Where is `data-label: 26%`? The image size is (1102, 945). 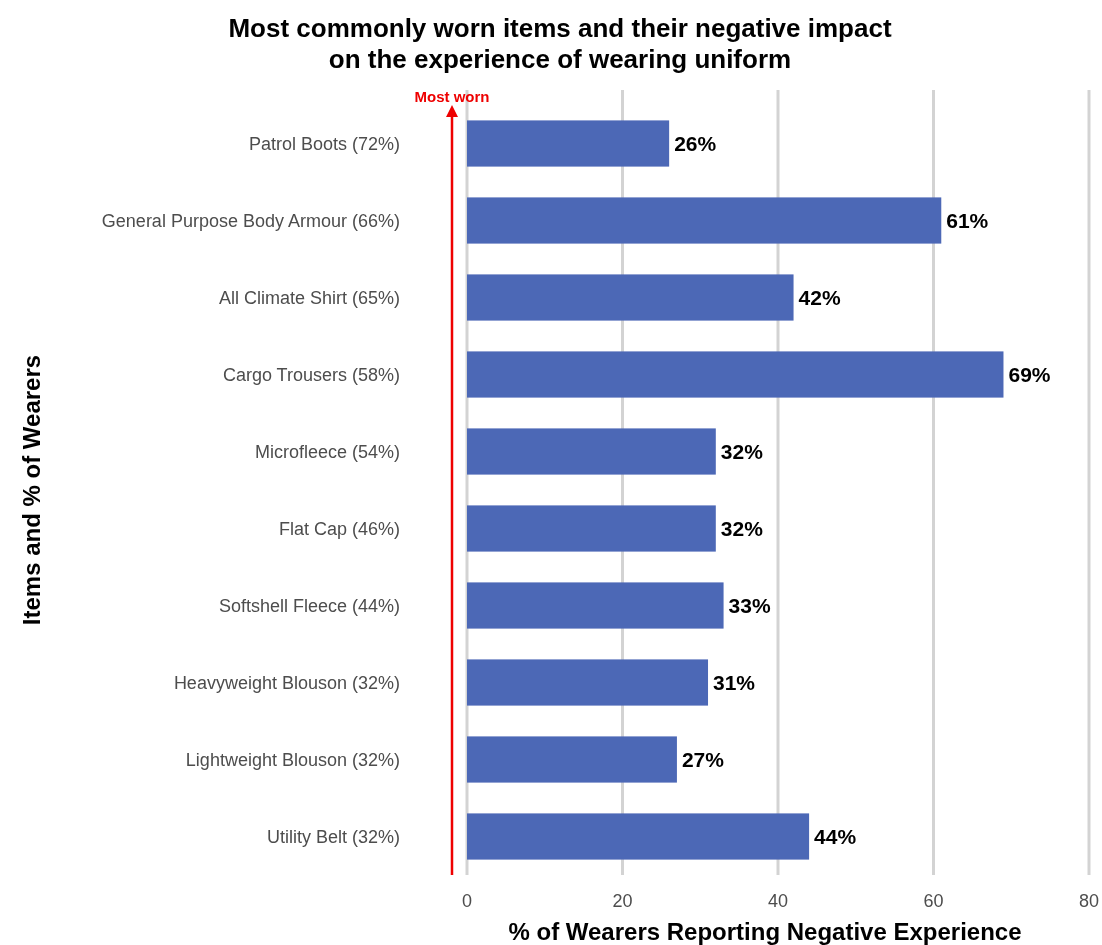
data-label: 26% is located at coordinates (695, 143).